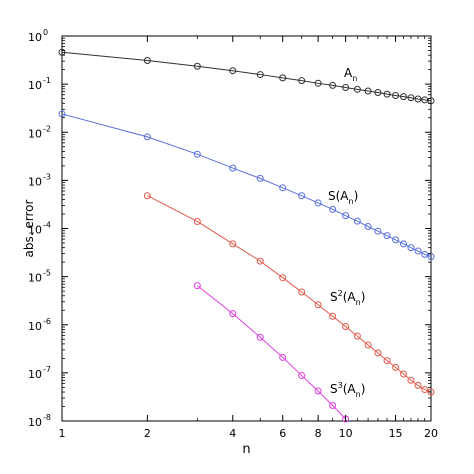  What do you see at coordinates (396, 433) in the screenshot?
I see `x-tick-label: 15` at bounding box center [396, 433].